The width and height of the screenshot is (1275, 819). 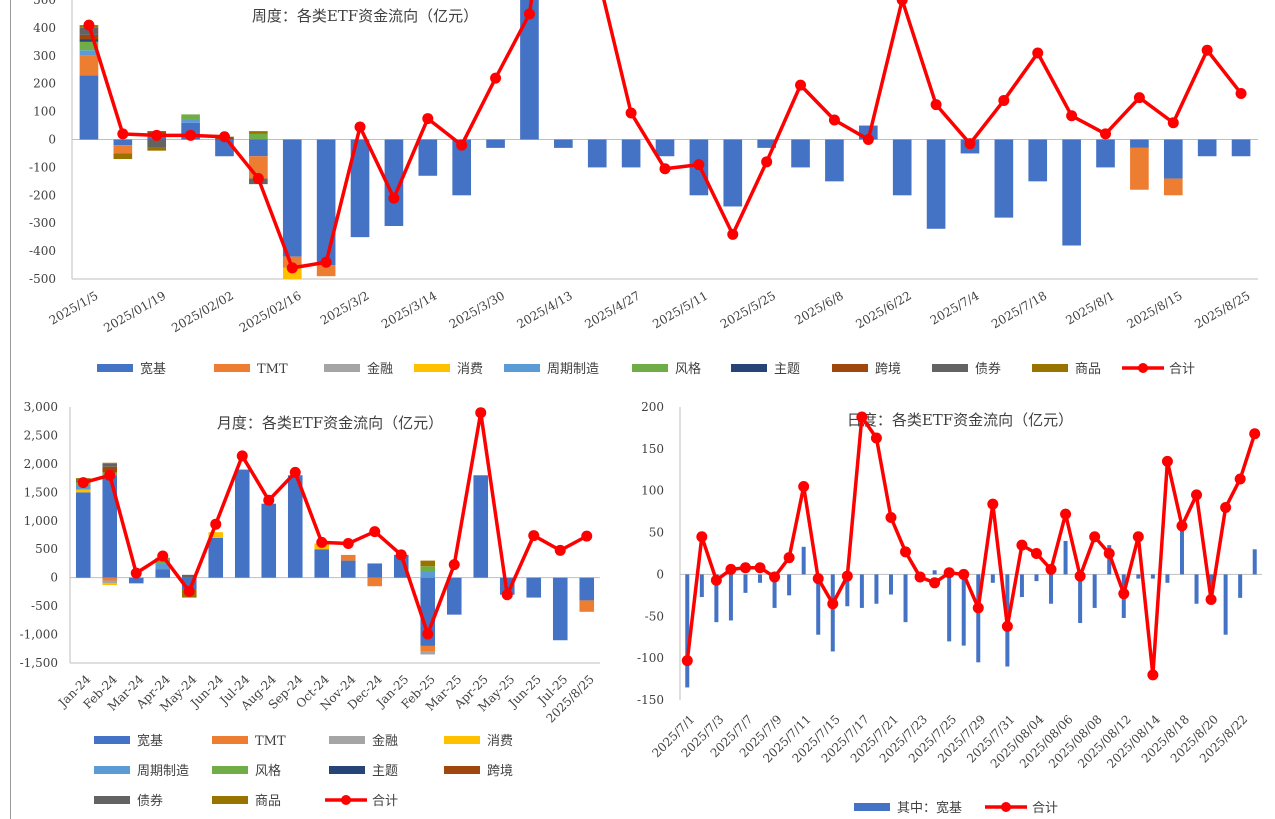 What do you see at coordinates (787, 369) in the screenshot?
I see `weekly-legend-label-主题: 主题` at bounding box center [787, 369].